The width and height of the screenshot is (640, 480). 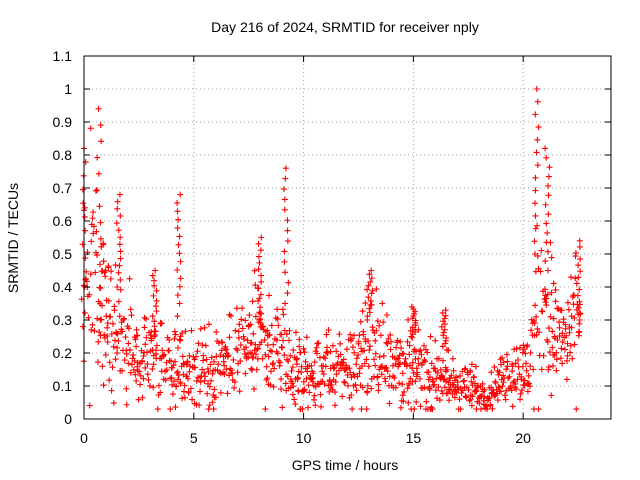 I want to click on y-tick-label: 0.2, so click(x=63, y=353).